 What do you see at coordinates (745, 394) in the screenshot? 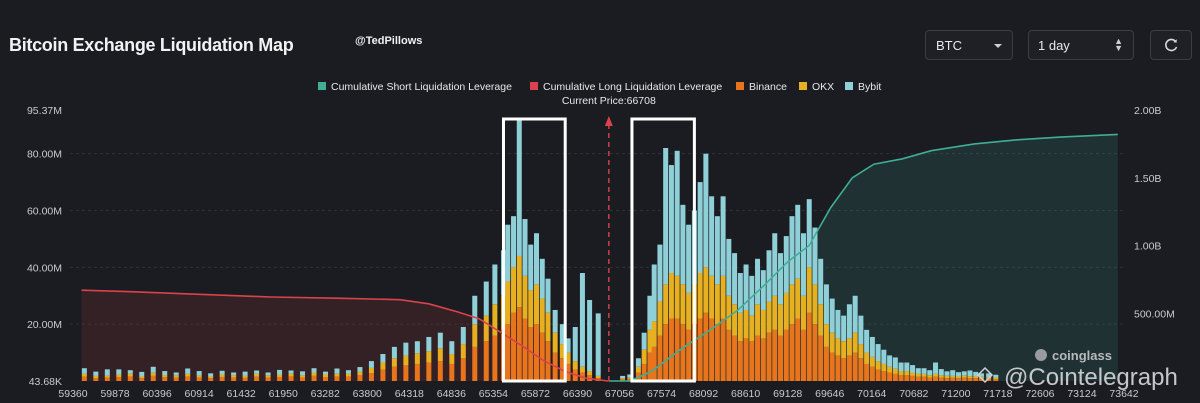
I see `x-tick-label: 68610` at bounding box center [745, 394].